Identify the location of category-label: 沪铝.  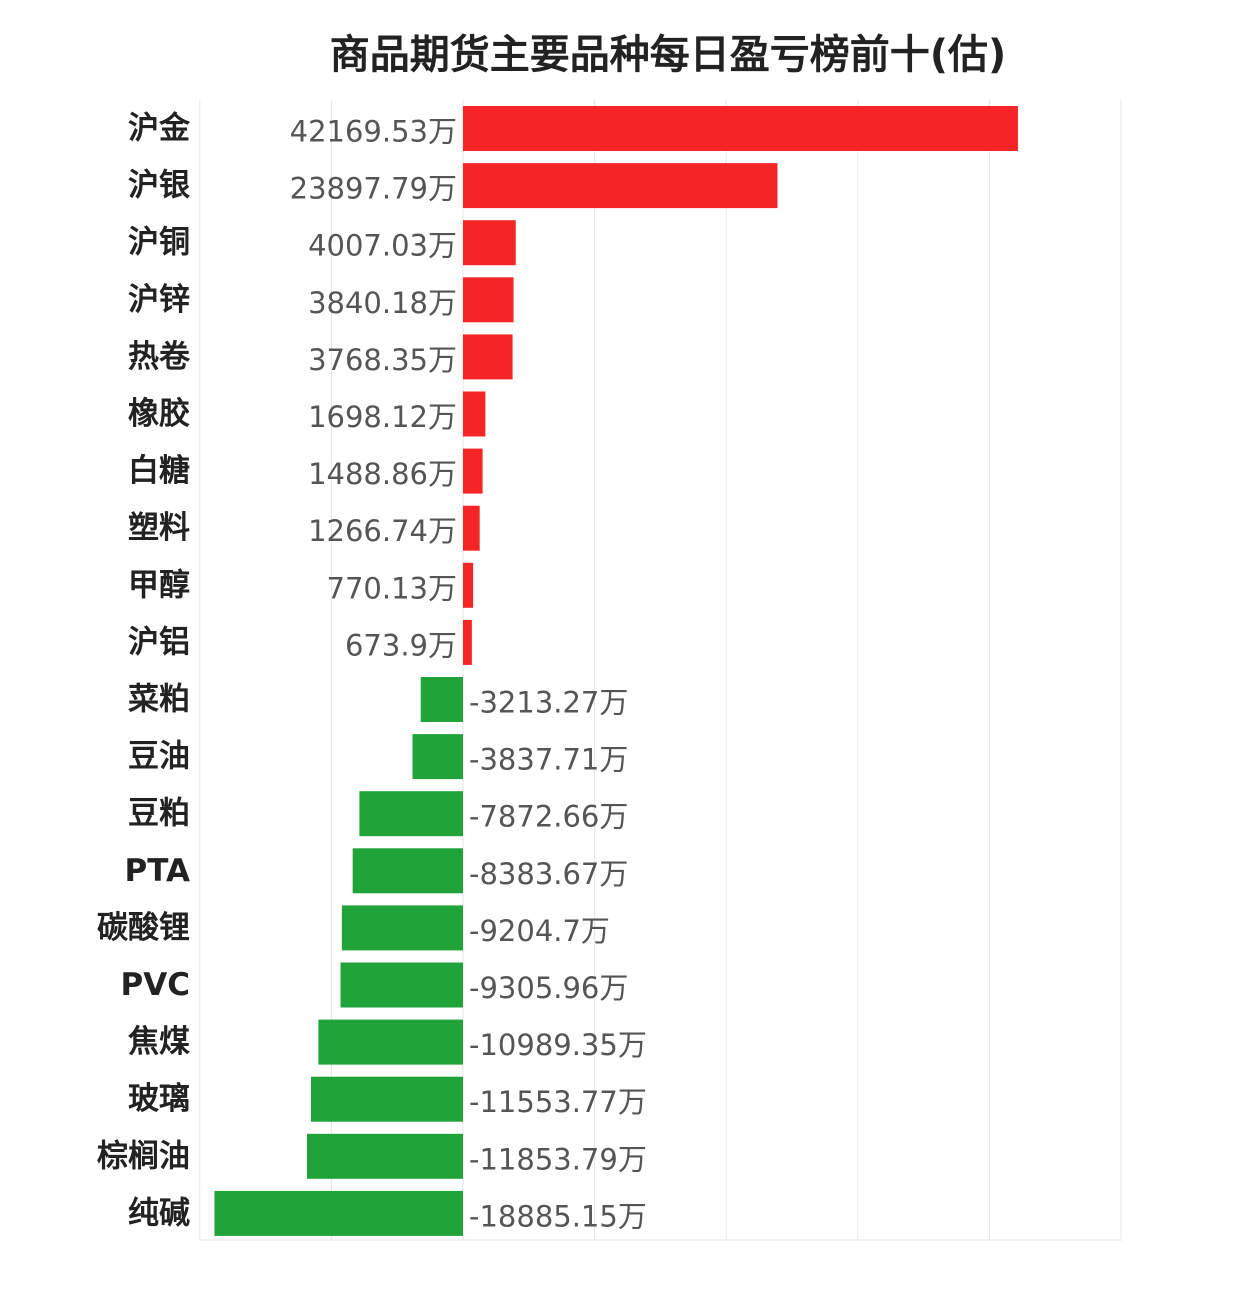
(159, 642).